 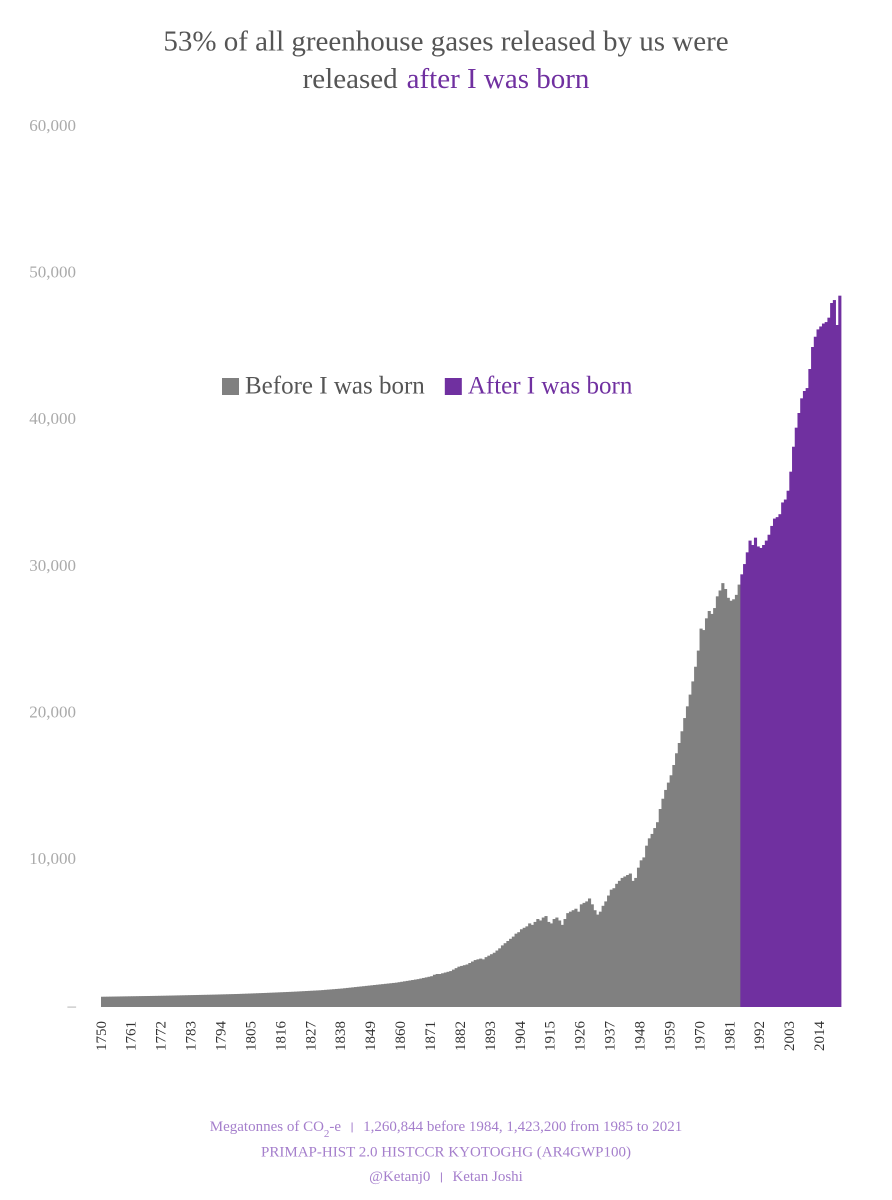 I want to click on chart-title: released after I was born, so click(x=446, y=79).